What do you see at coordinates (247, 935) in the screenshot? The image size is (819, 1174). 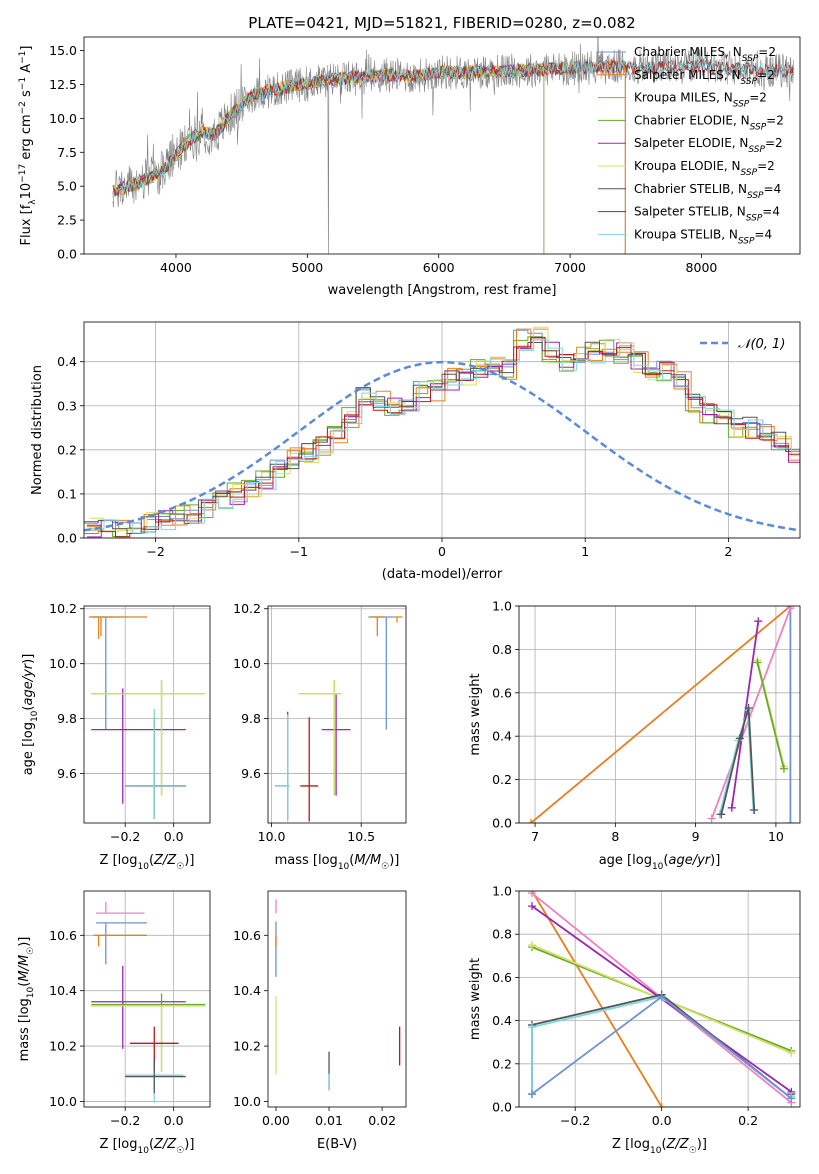 I see `y-tick-label: 10.6` at bounding box center [247, 935].